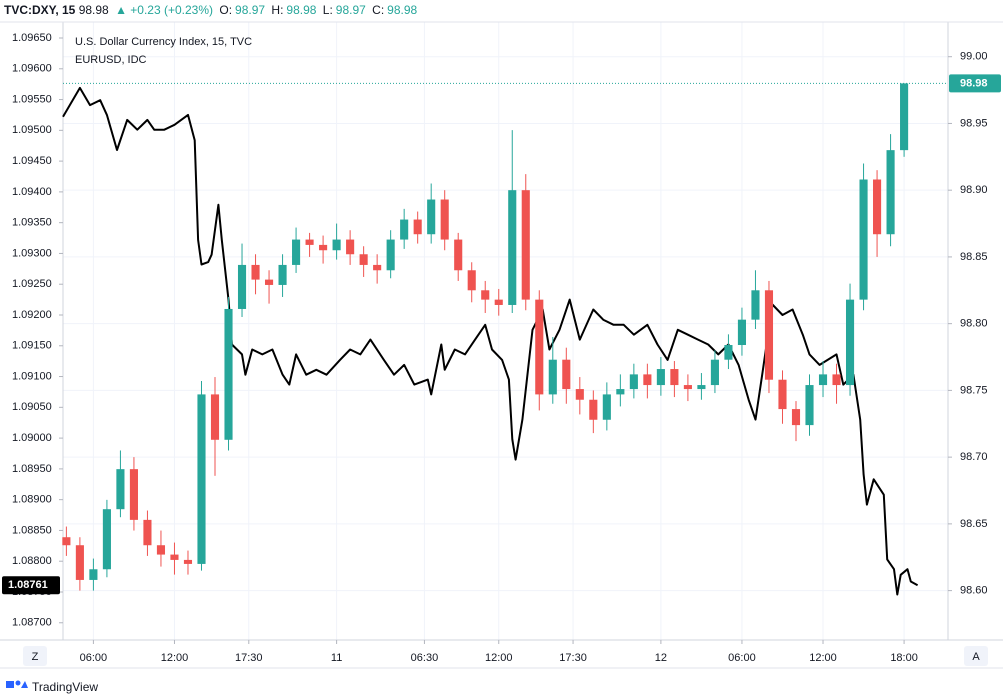  Describe the element at coordinates (17, 684) in the screenshot. I see `brand-logo` at that location.